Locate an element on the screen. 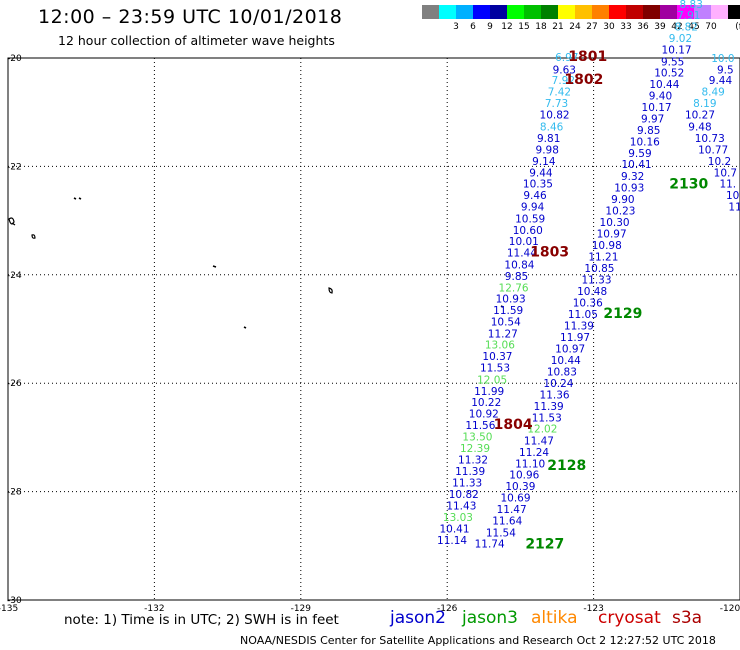 This screenshot has height=650, width=740. wave-height-value: 10.48 is located at coordinates (592, 292).